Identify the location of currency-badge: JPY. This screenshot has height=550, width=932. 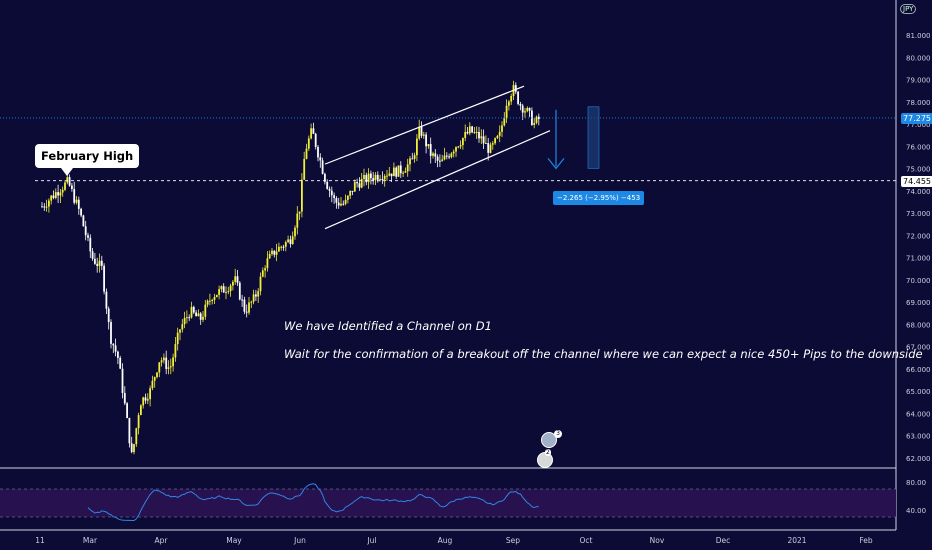
(908, 9).